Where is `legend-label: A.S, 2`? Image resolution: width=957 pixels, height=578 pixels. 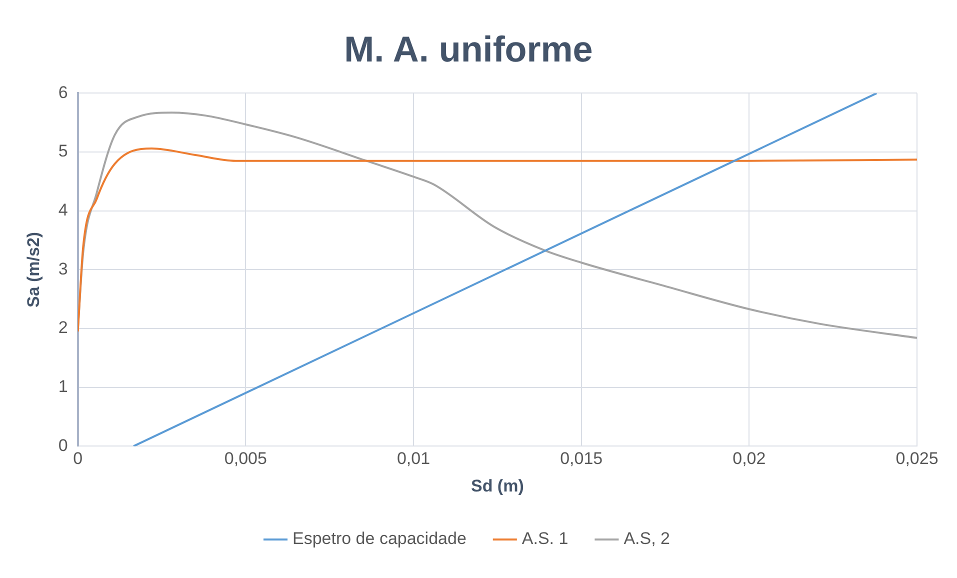
legend-label: A.S, 2 is located at coordinates (647, 538).